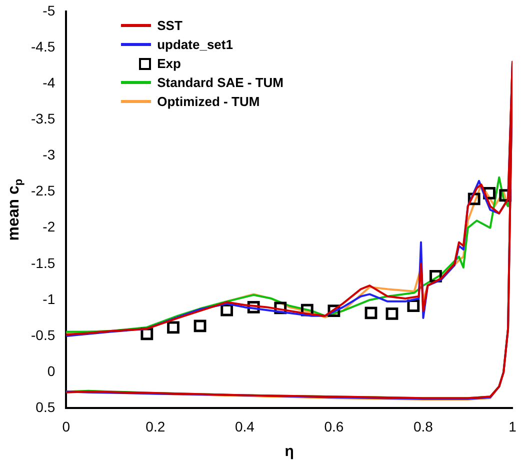  Describe the element at coordinates (49, 154) in the screenshot. I see `y-tick-label: -3` at that location.